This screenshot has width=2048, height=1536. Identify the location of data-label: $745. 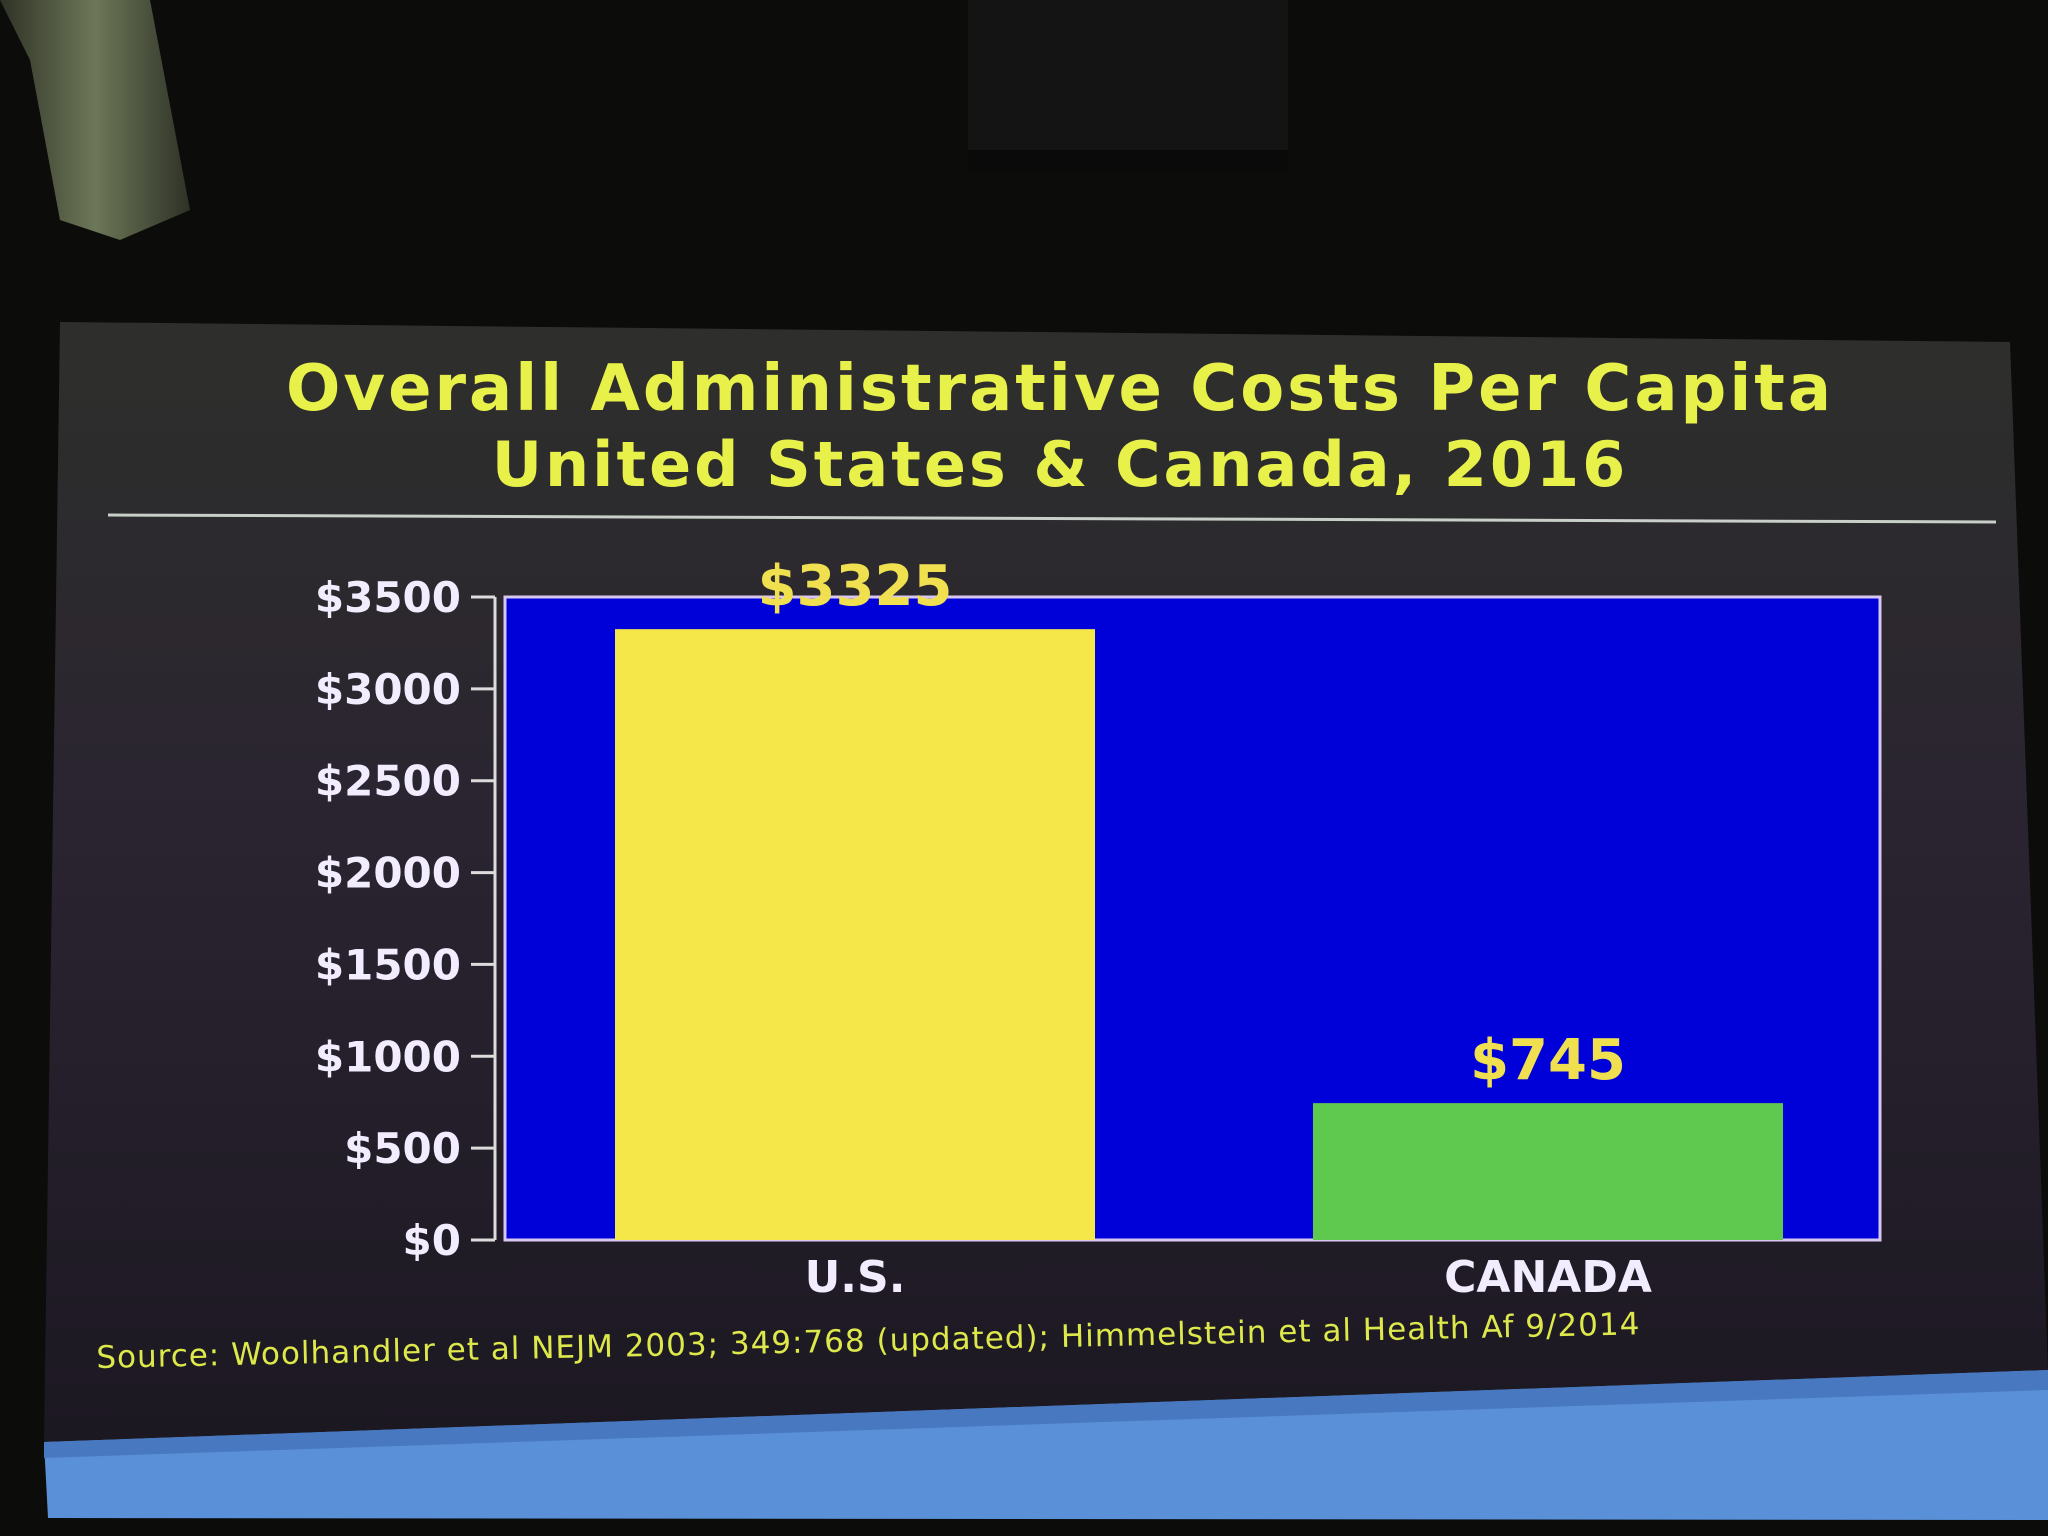
(1548, 1060).